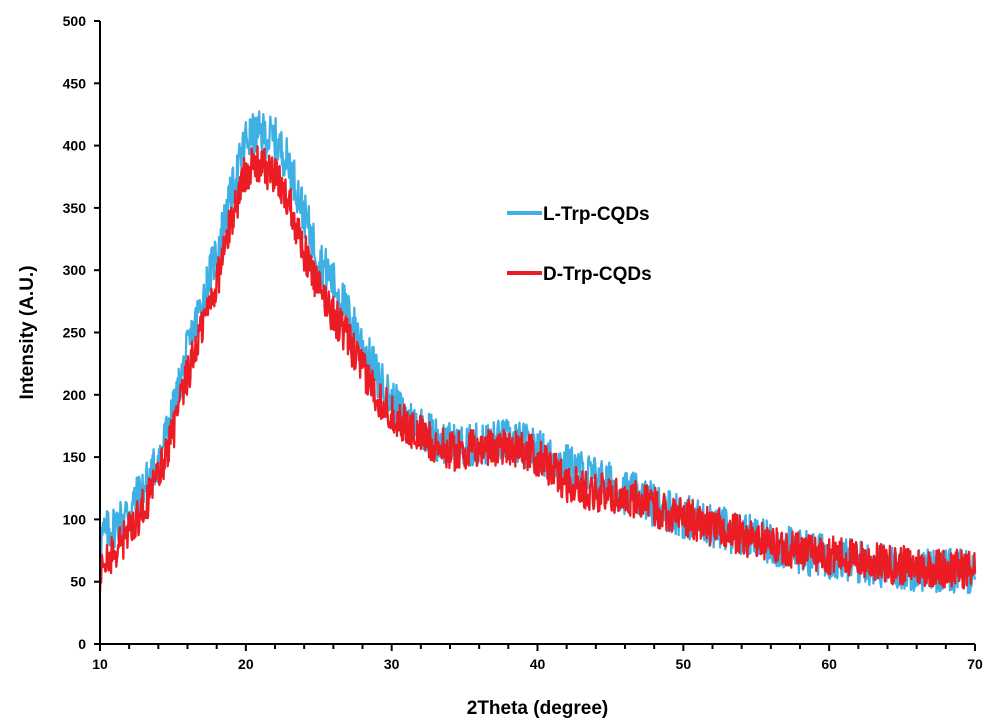 This screenshot has height=723, width=989. What do you see at coordinates (75, 146) in the screenshot?
I see `y-tick-label: 400` at bounding box center [75, 146].